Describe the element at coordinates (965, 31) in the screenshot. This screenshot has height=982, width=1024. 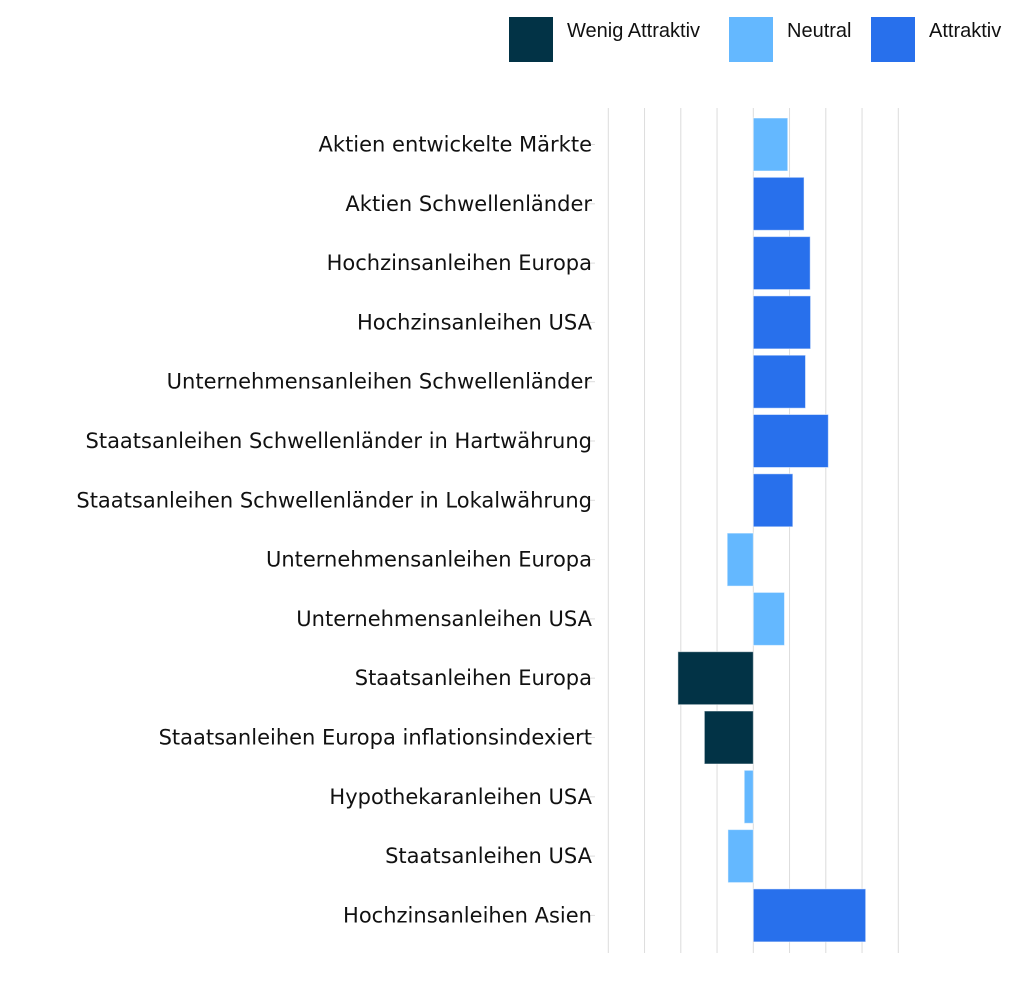
I see `legend-label: Attraktiv` at that location.